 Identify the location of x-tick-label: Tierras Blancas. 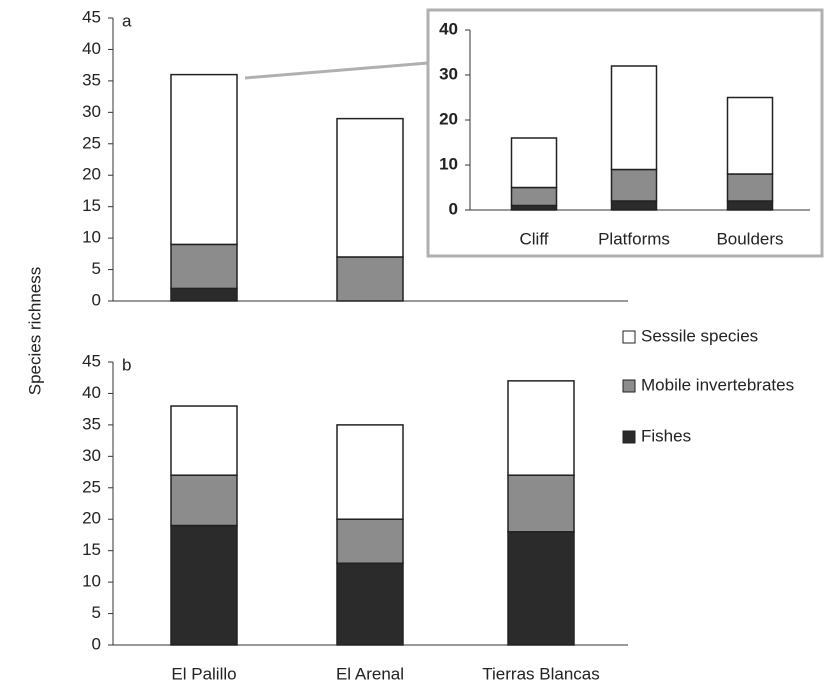
(540, 673).